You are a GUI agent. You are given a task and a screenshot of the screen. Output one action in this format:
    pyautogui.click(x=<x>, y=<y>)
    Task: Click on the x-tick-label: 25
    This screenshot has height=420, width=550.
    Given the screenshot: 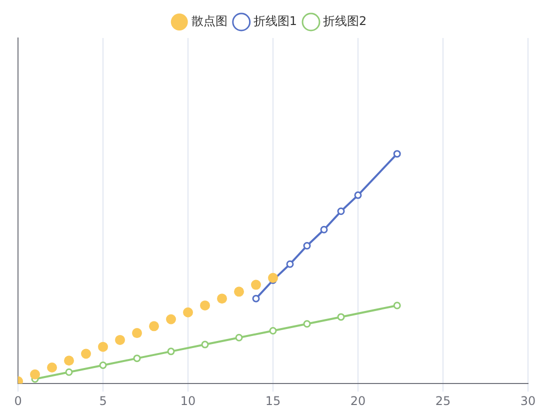 What is the action you would take?
    pyautogui.click(x=443, y=401)
    